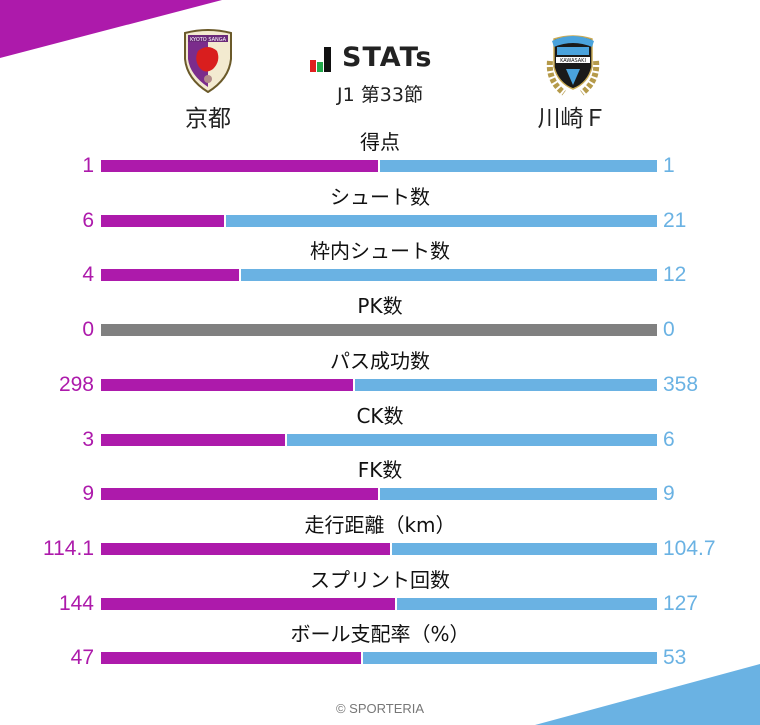 This screenshot has height=725, width=760. Describe the element at coordinates (76, 603) in the screenshot. I see `home-value: 144` at that location.